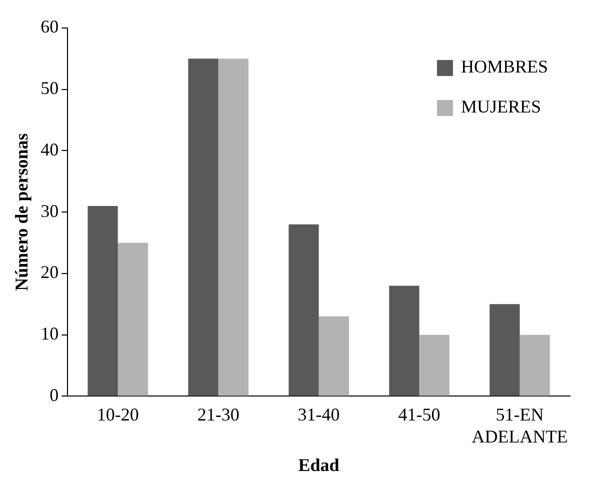 The width and height of the screenshot is (598, 489). What do you see at coordinates (49, 26) in the screenshot?
I see `y-tick-label: 60` at bounding box center [49, 26].